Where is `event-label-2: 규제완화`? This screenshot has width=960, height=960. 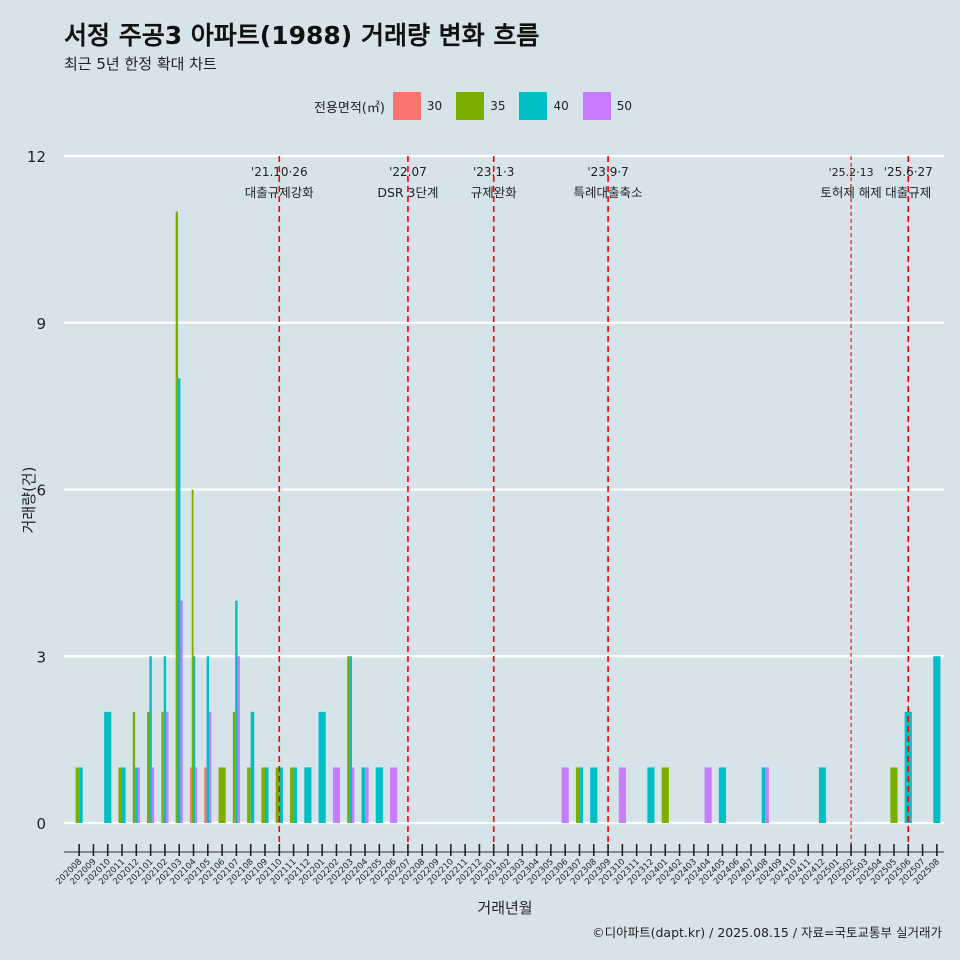 event-label-2: 규제완화 is located at coordinates (494, 192).